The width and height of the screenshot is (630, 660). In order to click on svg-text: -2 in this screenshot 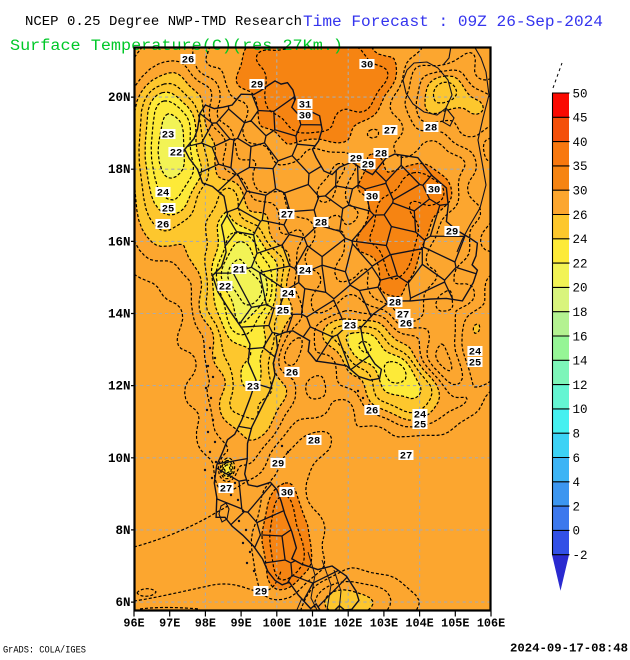, I will do `click(580, 556)`.